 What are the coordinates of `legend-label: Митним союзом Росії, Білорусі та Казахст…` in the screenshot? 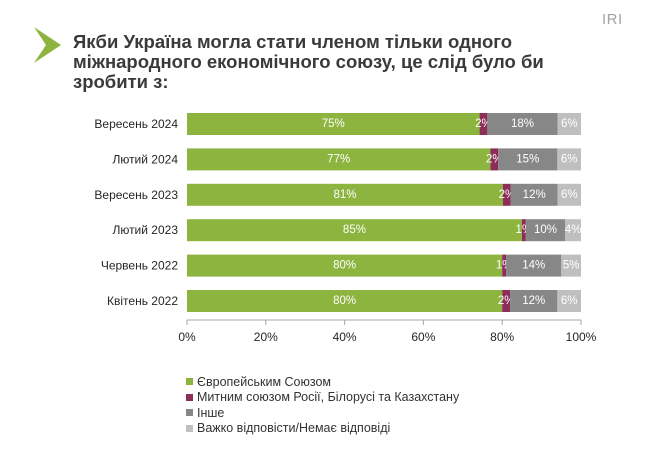 It's located at (328, 397).